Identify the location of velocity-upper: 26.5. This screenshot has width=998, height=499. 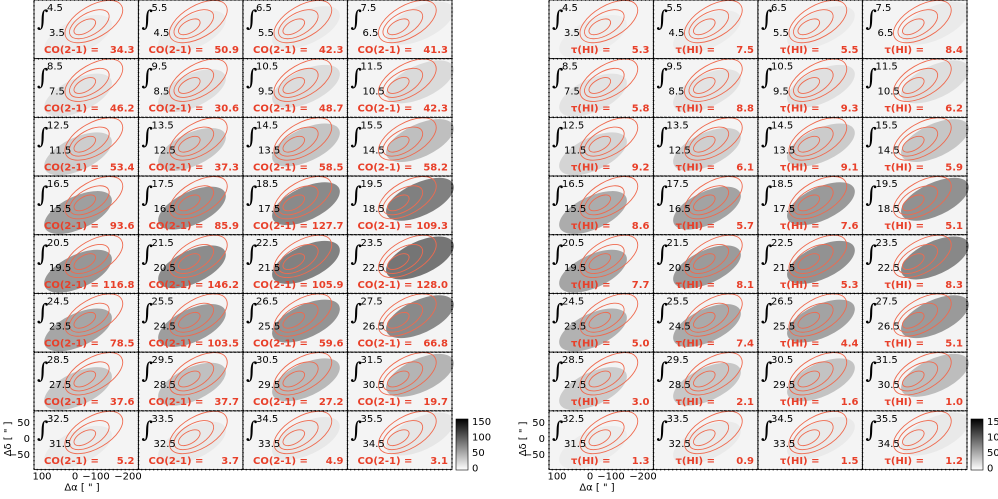
(782, 302).